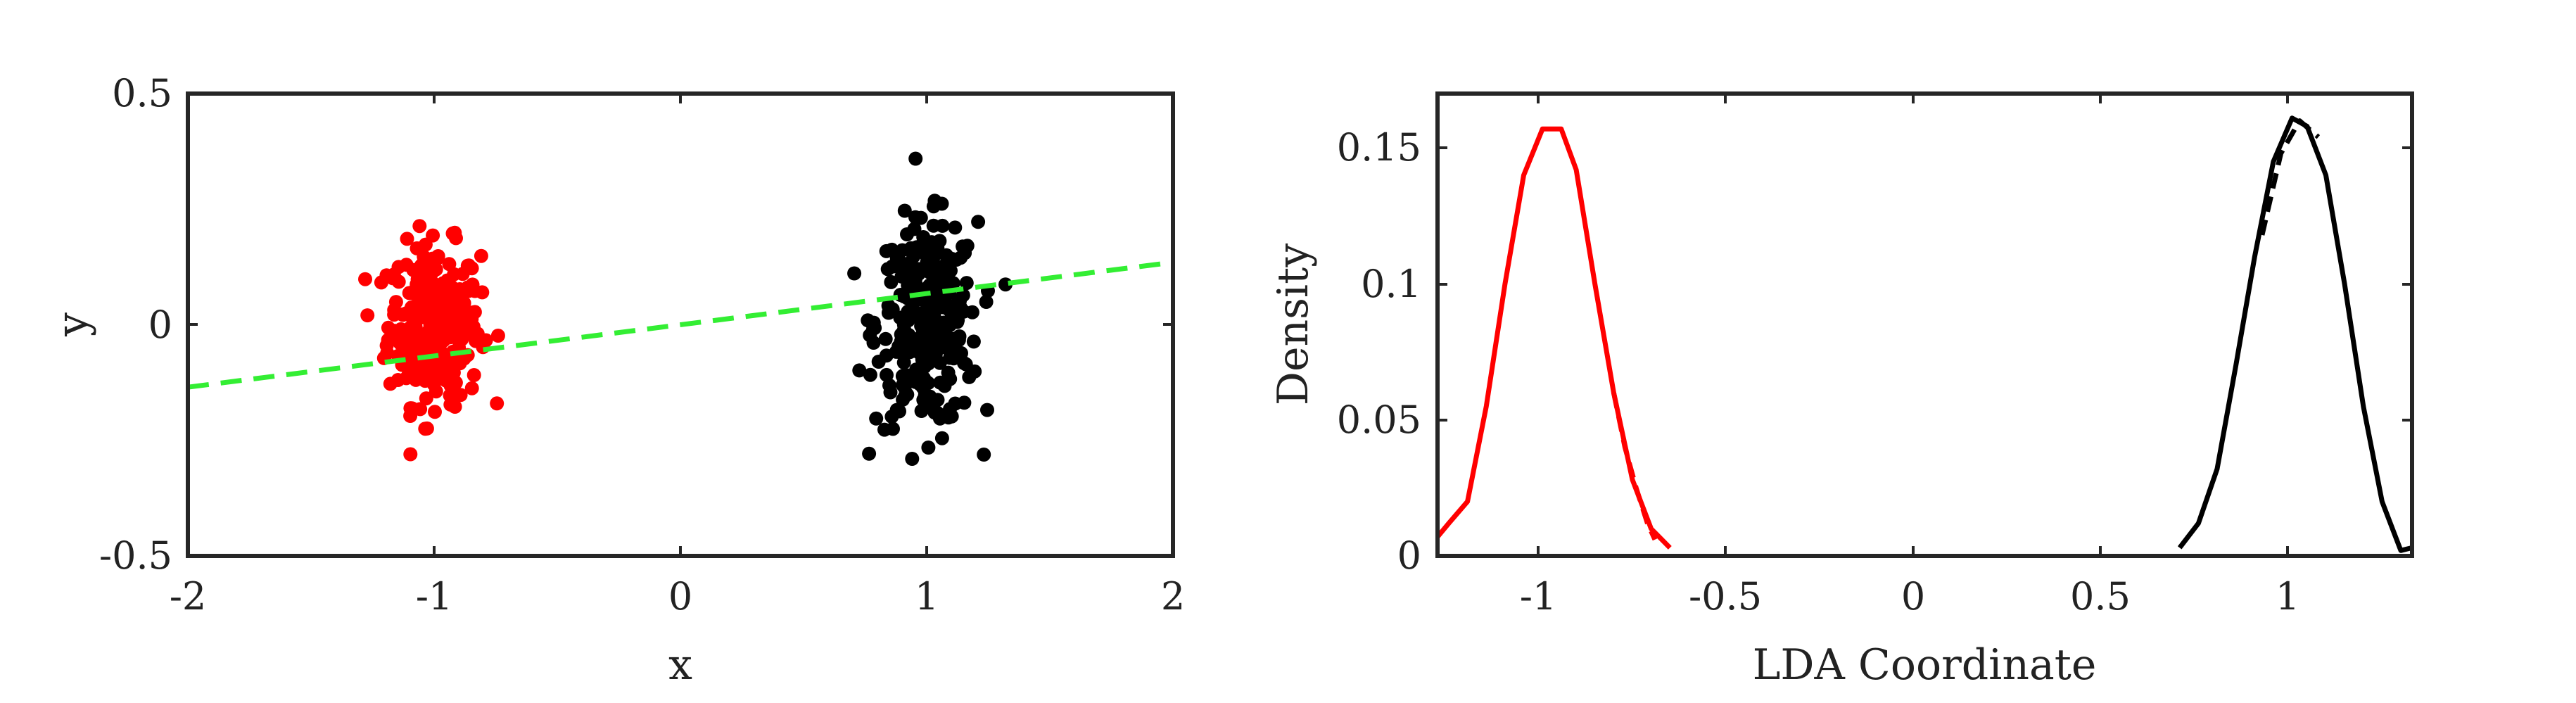  I want to click on x-tick-label: -2, so click(188, 596).